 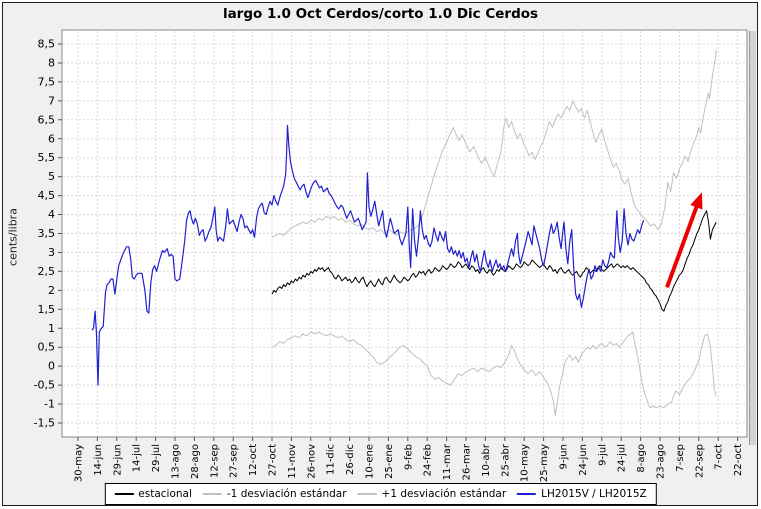 What do you see at coordinates (273, 460) in the screenshot?
I see `x-tick-label: 27-oct` at bounding box center [273, 460].